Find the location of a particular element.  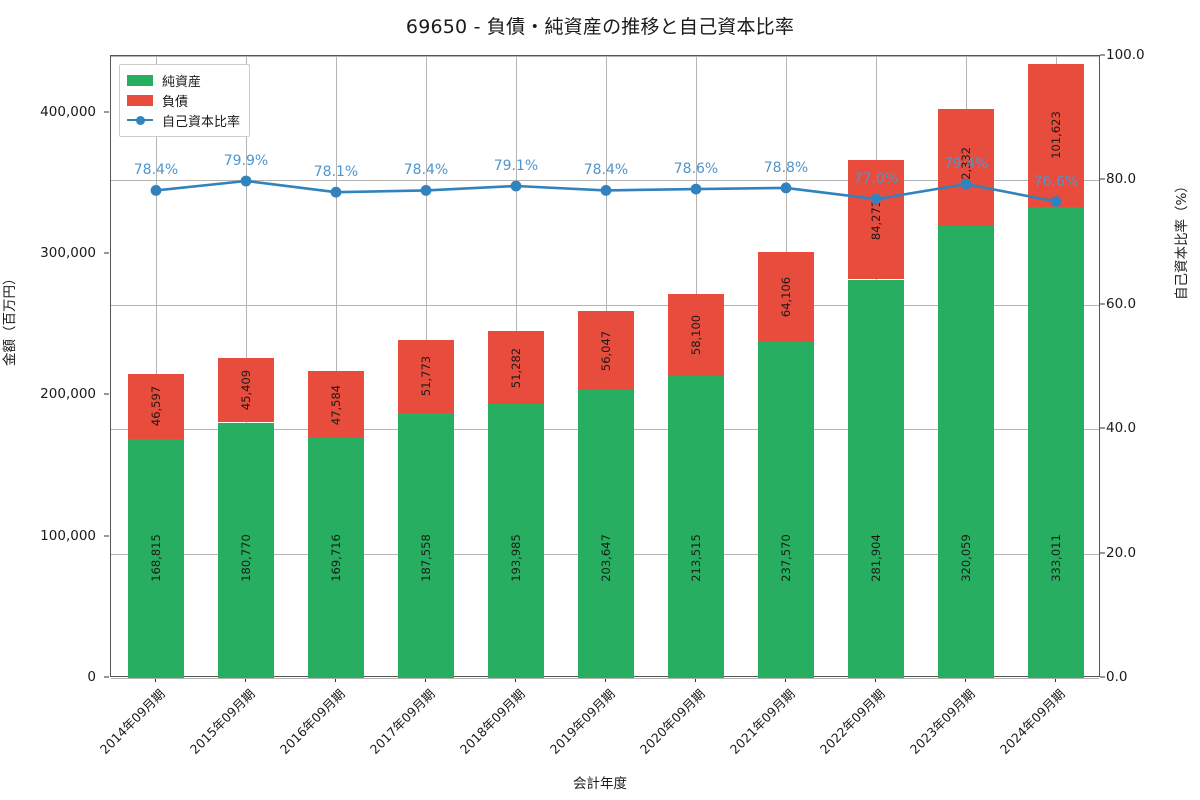

x-axis-tick-label: 2024年09月期 is located at coordinates (1032, 721).